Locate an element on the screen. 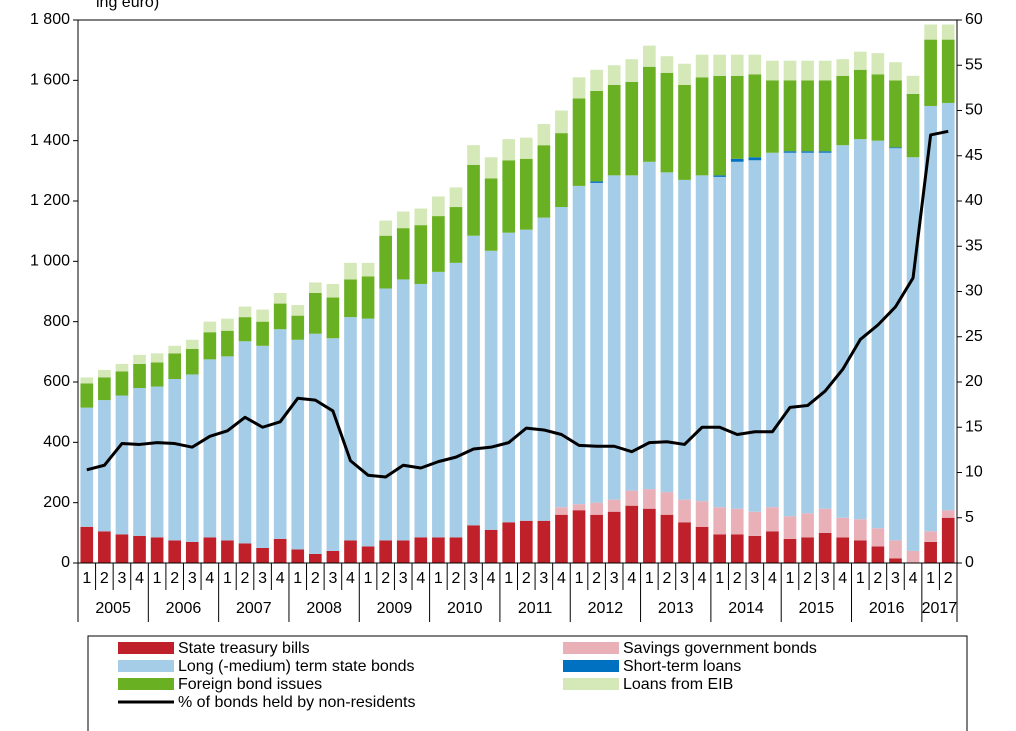 The width and height of the screenshot is (1016, 731). legend-label: Short-term loans is located at coordinates (682, 666).